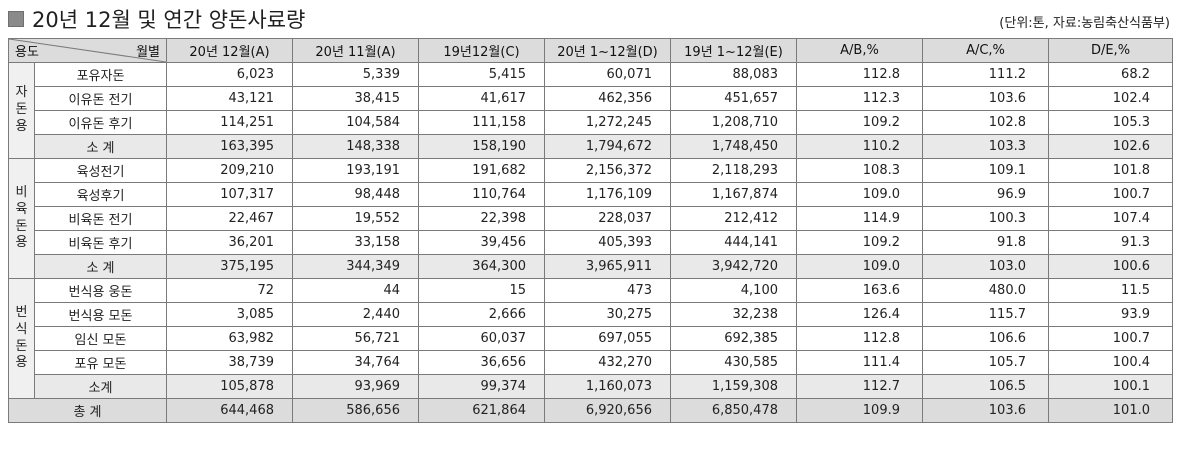 The image size is (1180, 460). Describe the element at coordinates (100, 266) in the screenshot. I see `subtotal-label: 소 계` at that location.